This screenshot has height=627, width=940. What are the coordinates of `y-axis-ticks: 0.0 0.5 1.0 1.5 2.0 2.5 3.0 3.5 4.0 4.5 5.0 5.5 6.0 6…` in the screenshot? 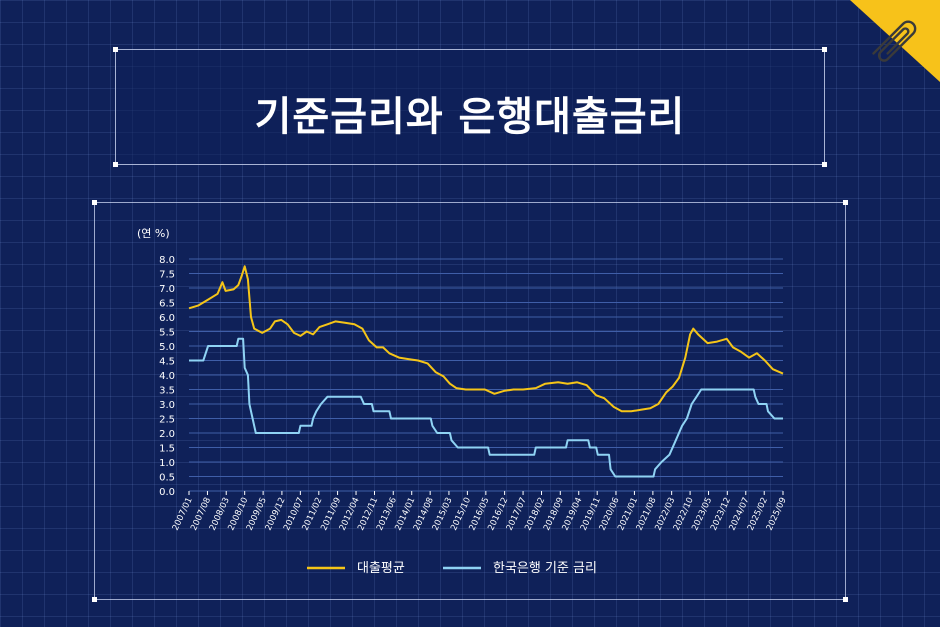 It's located at (167, 376).